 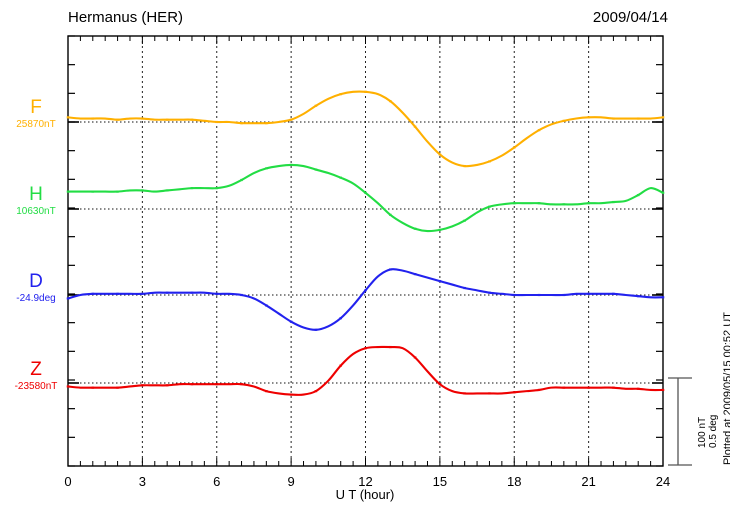 I want to click on component-letter-d: D, so click(x=36, y=281).